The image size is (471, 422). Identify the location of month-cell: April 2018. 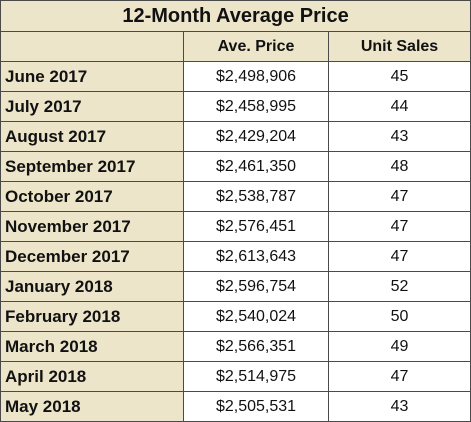
(92, 376).